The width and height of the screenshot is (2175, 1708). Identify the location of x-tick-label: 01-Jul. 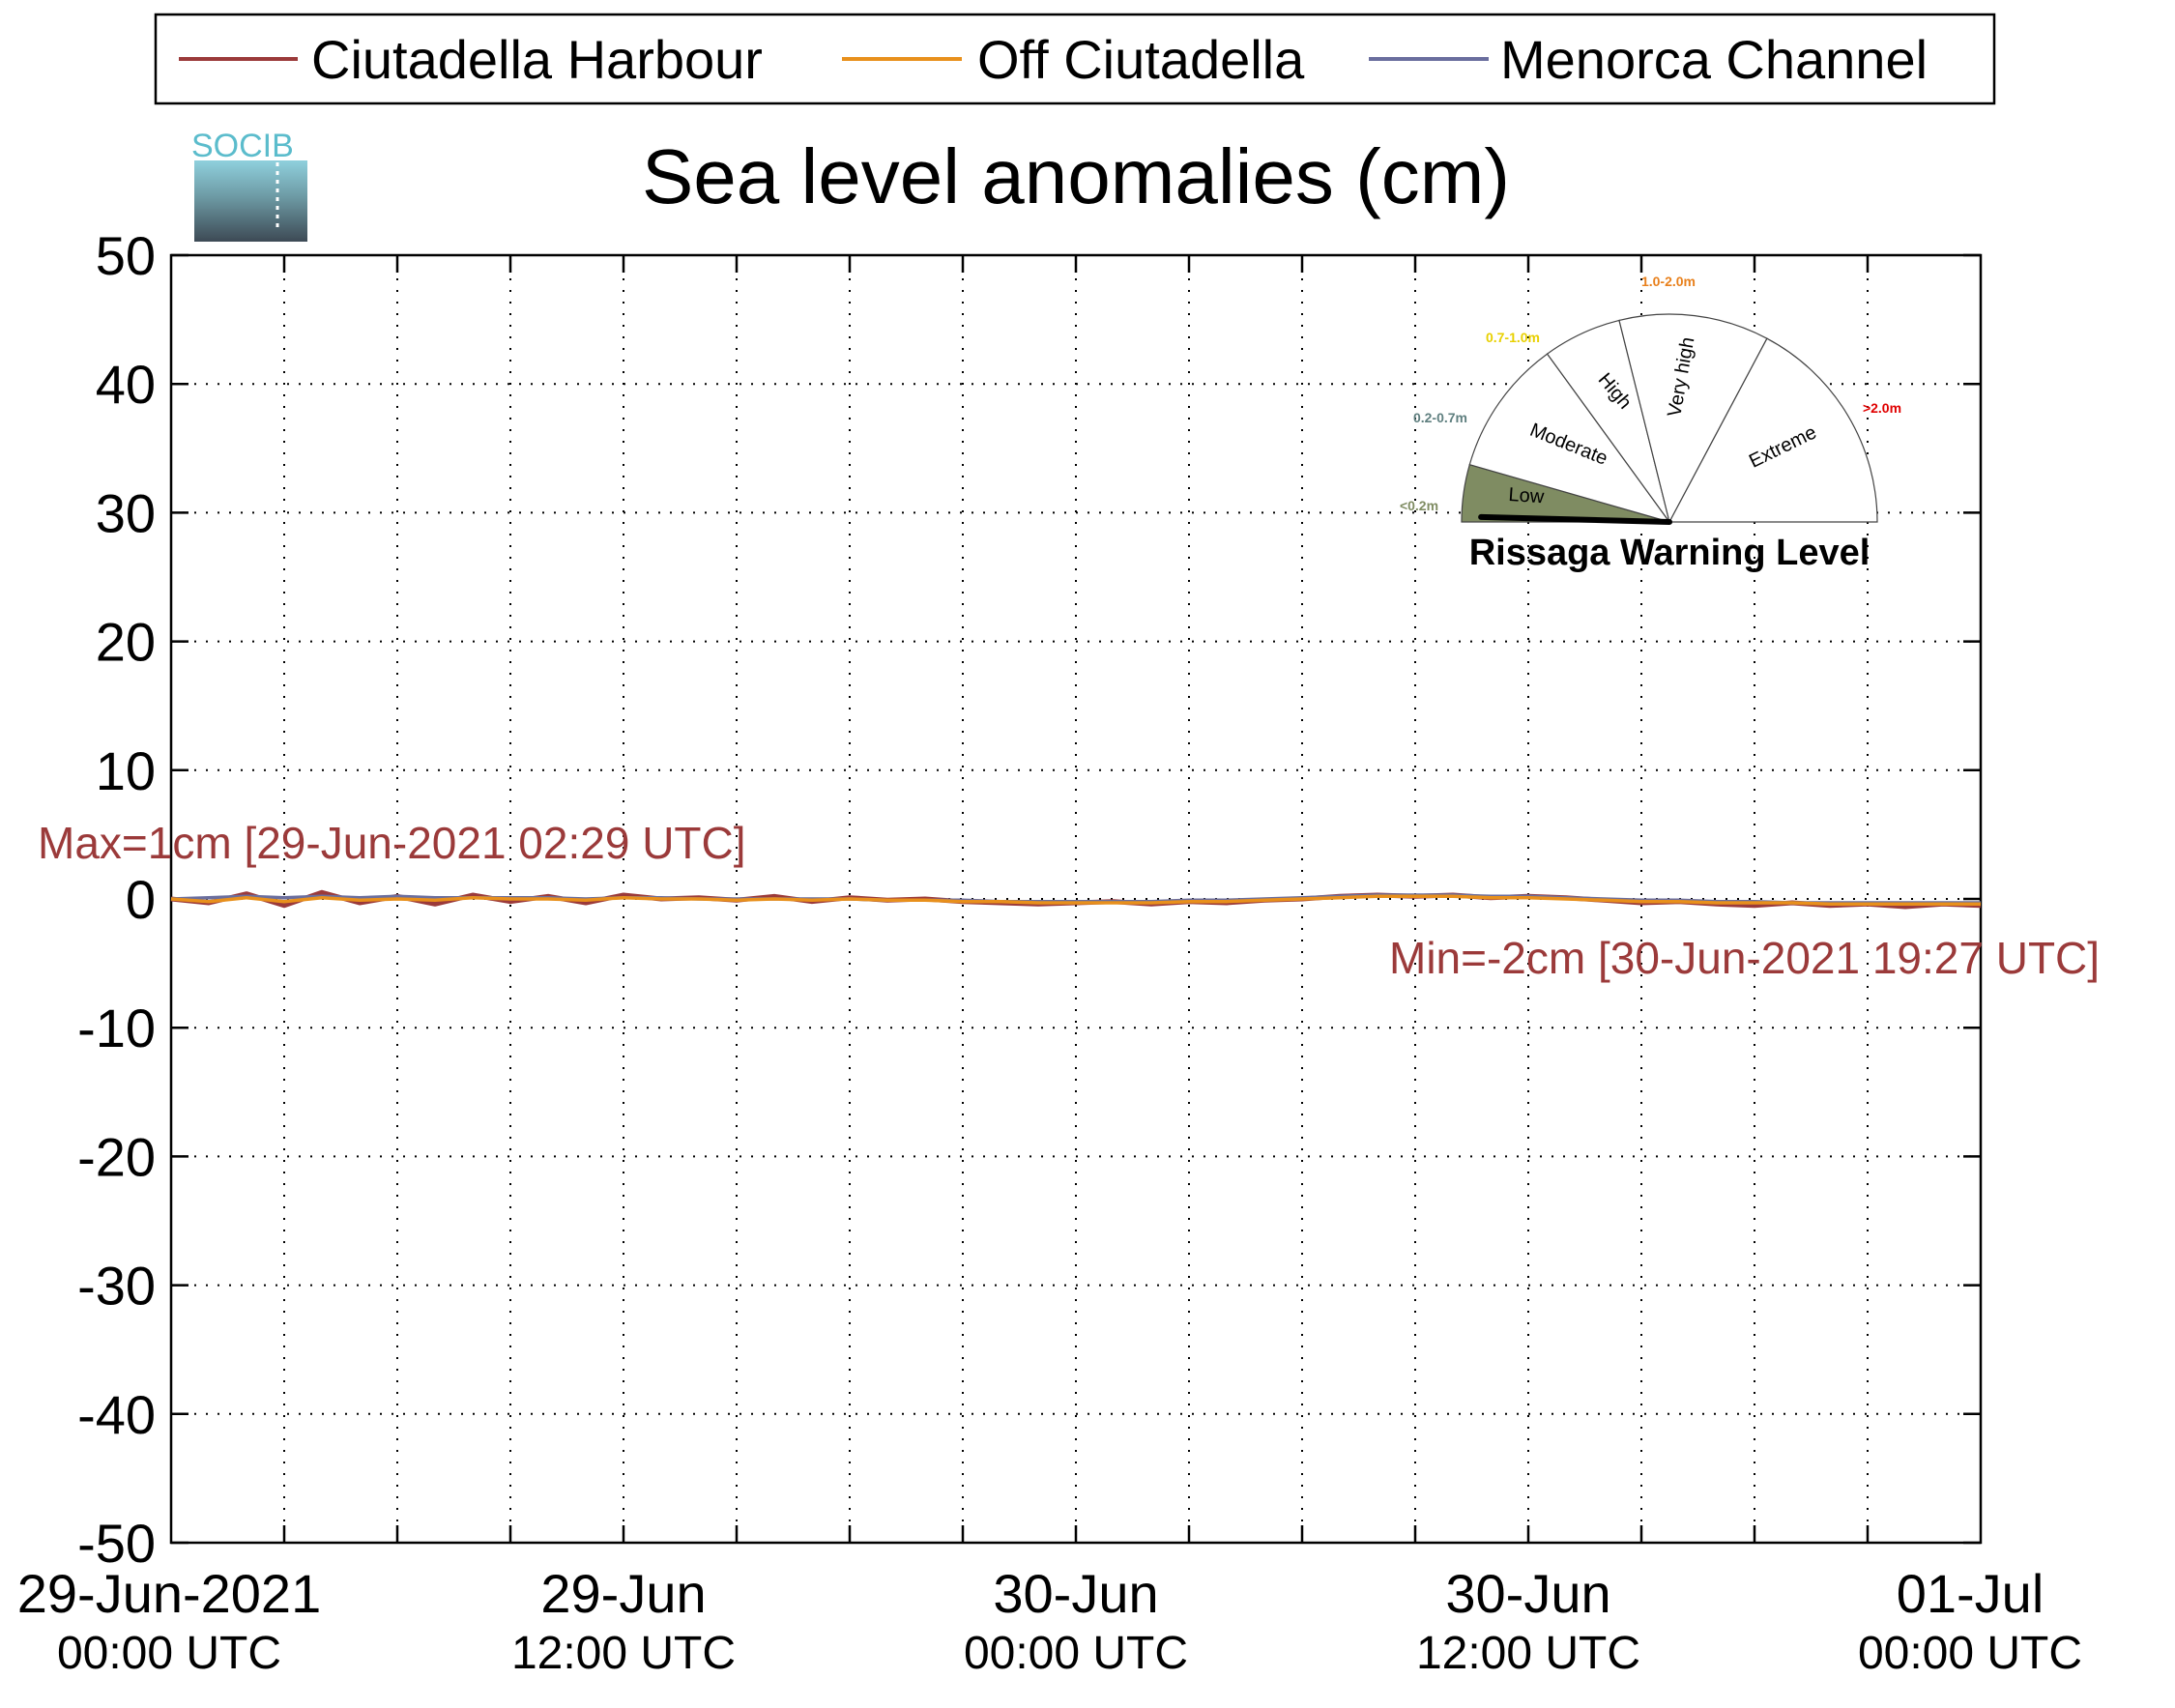
(1970, 1593).